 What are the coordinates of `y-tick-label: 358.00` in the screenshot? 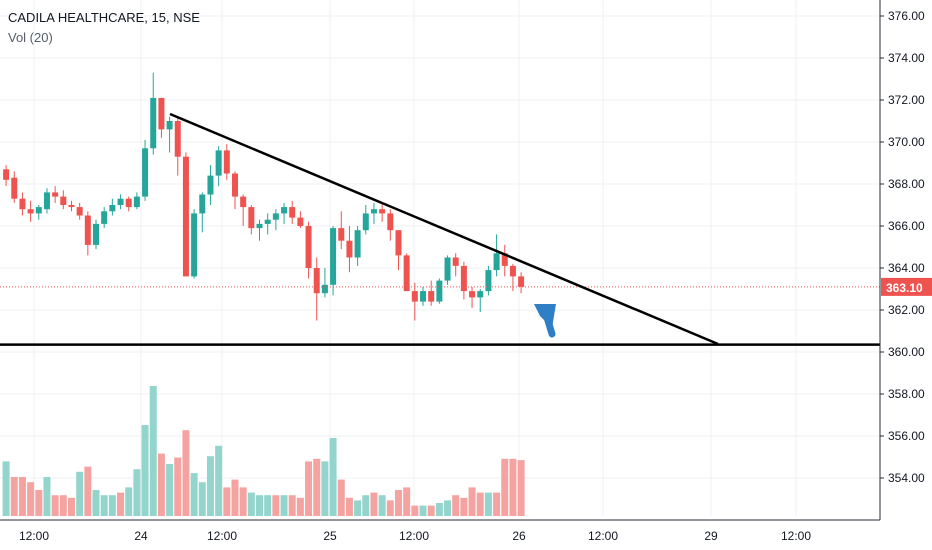 It's located at (906, 394).